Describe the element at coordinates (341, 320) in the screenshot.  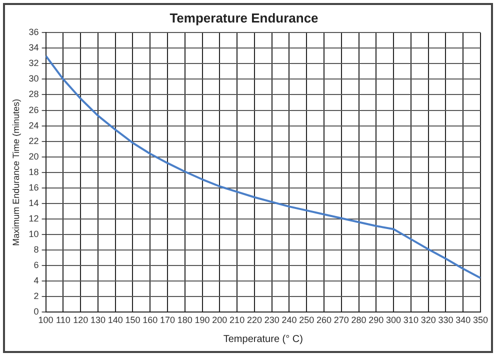
I see `x-tick-label: 270` at that location.